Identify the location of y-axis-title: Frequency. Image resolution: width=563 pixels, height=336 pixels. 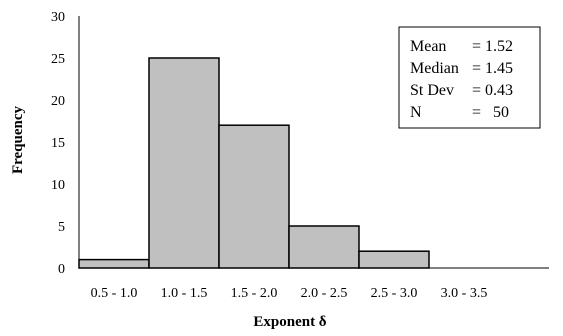
(18, 139).